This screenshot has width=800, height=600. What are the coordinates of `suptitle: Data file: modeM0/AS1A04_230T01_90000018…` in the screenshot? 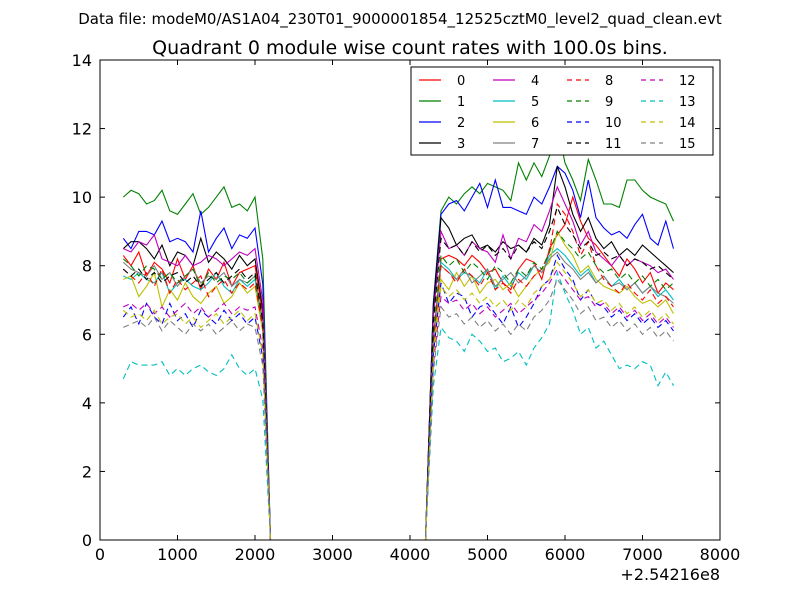 It's located at (400, 19).